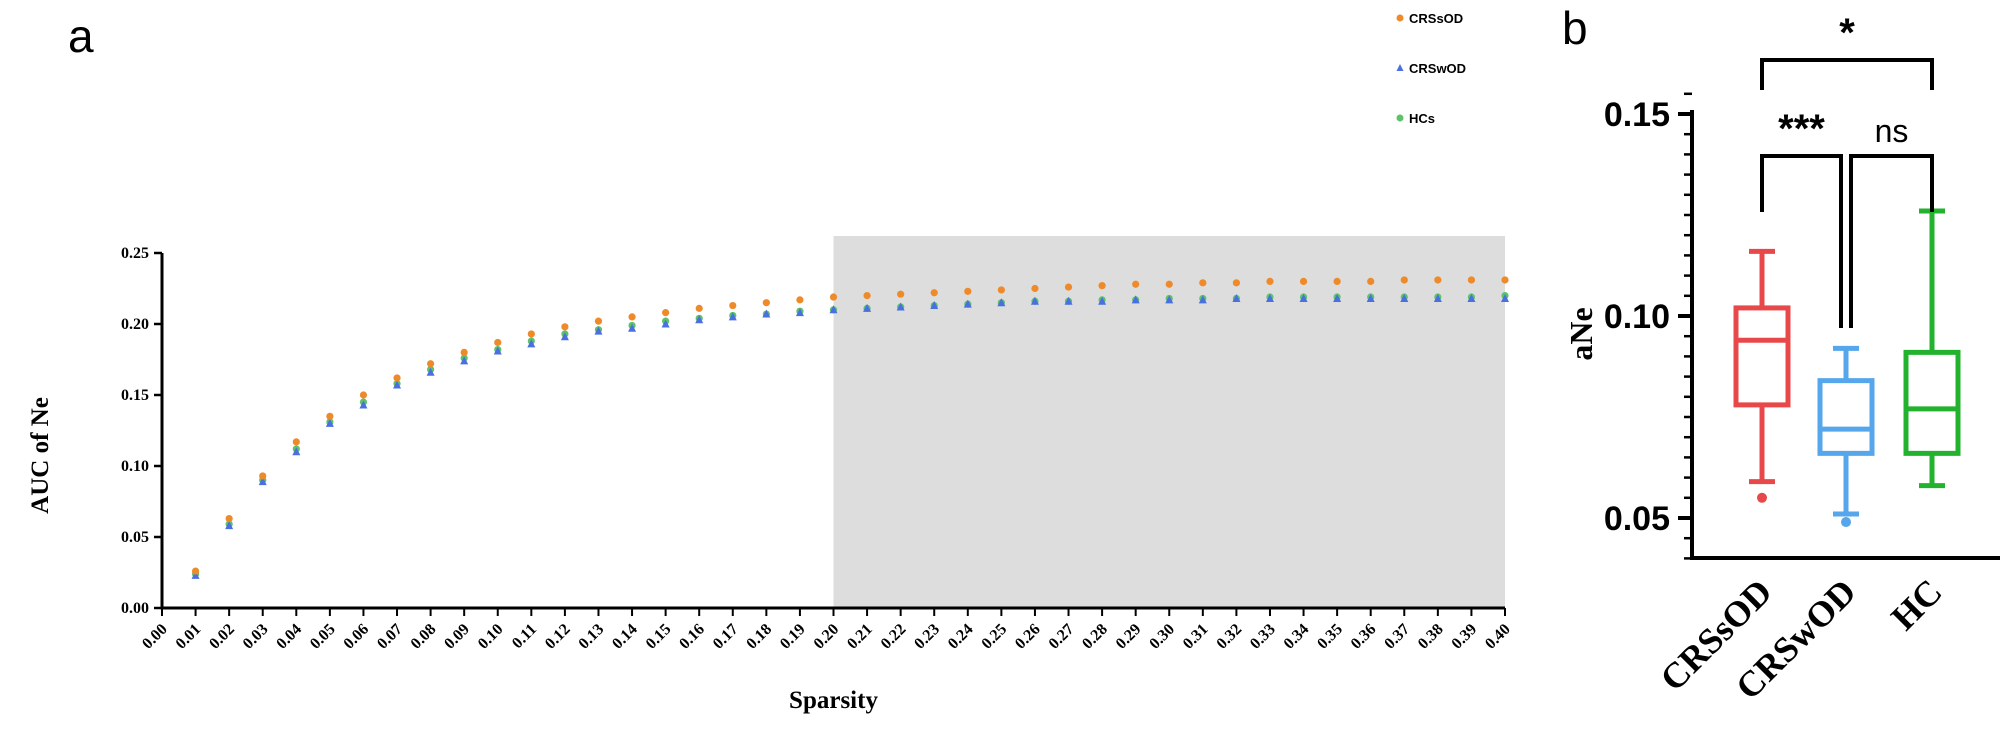  What do you see at coordinates (1891, 220) in the screenshot?
I see `bracket-crswod-hc: ns` at bounding box center [1891, 220].